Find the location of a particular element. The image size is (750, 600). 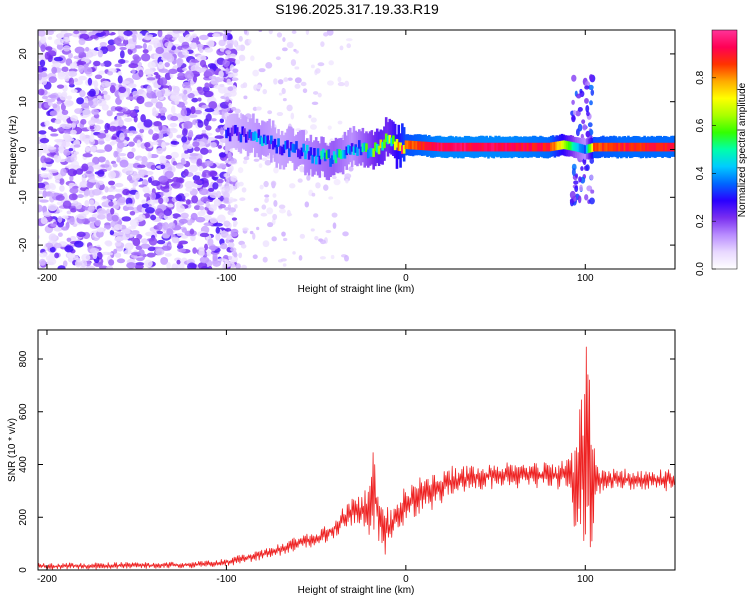

snr-ytick-label: 800 is located at coordinates (23, 358).